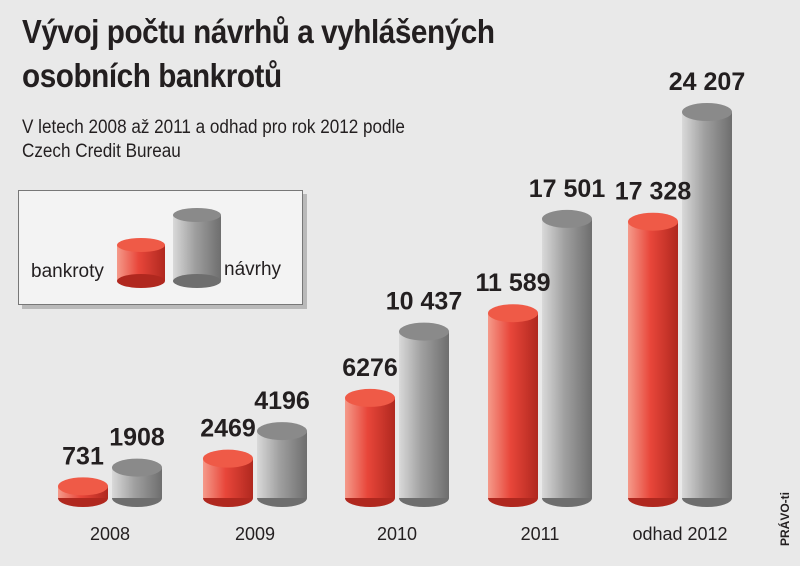 Image resolution: width=800 pixels, height=566 pixels. What do you see at coordinates (370, 368) in the screenshot?
I see `value-label-bankroty-2010: 6276` at bounding box center [370, 368].